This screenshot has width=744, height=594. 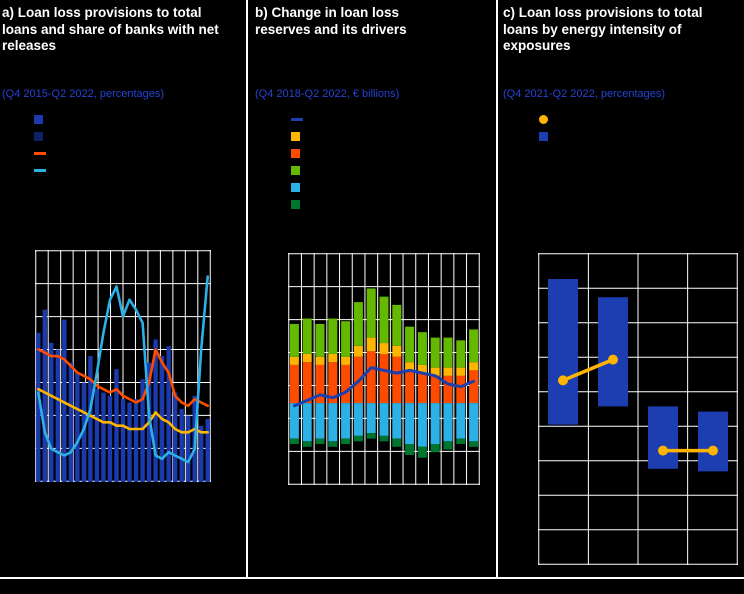 I want to click on panel-b-subtitle: (Q4 2018-Q2 2022, € billions), so click(x=327, y=94).